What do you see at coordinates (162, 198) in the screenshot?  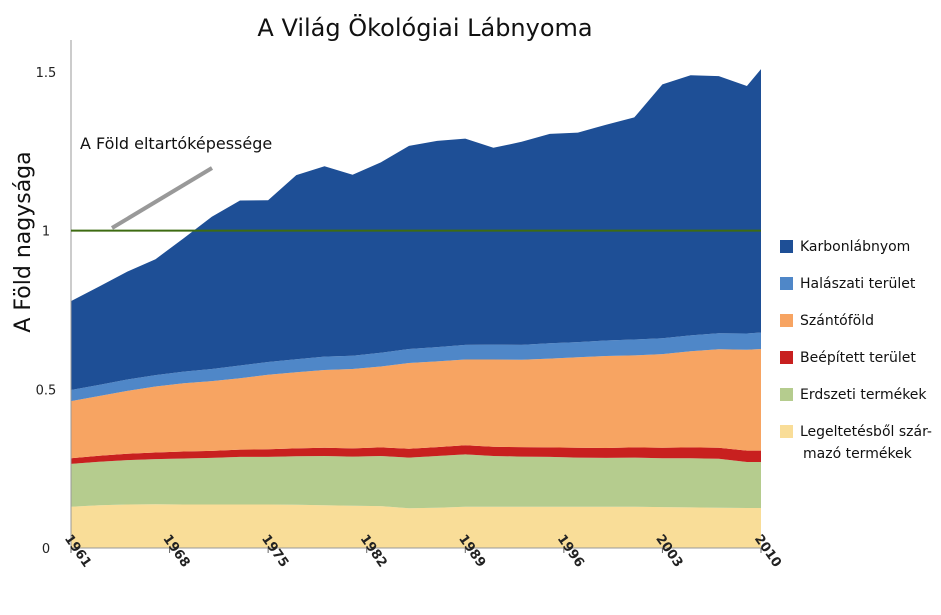 I see `annotation-pointer` at bounding box center [162, 198].